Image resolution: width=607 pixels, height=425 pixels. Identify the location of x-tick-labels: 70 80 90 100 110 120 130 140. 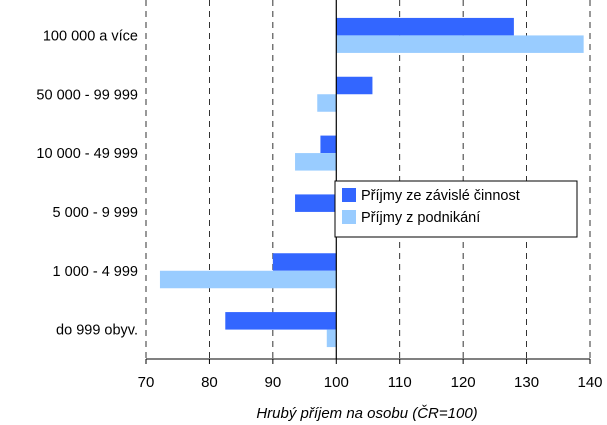
(370, 375).